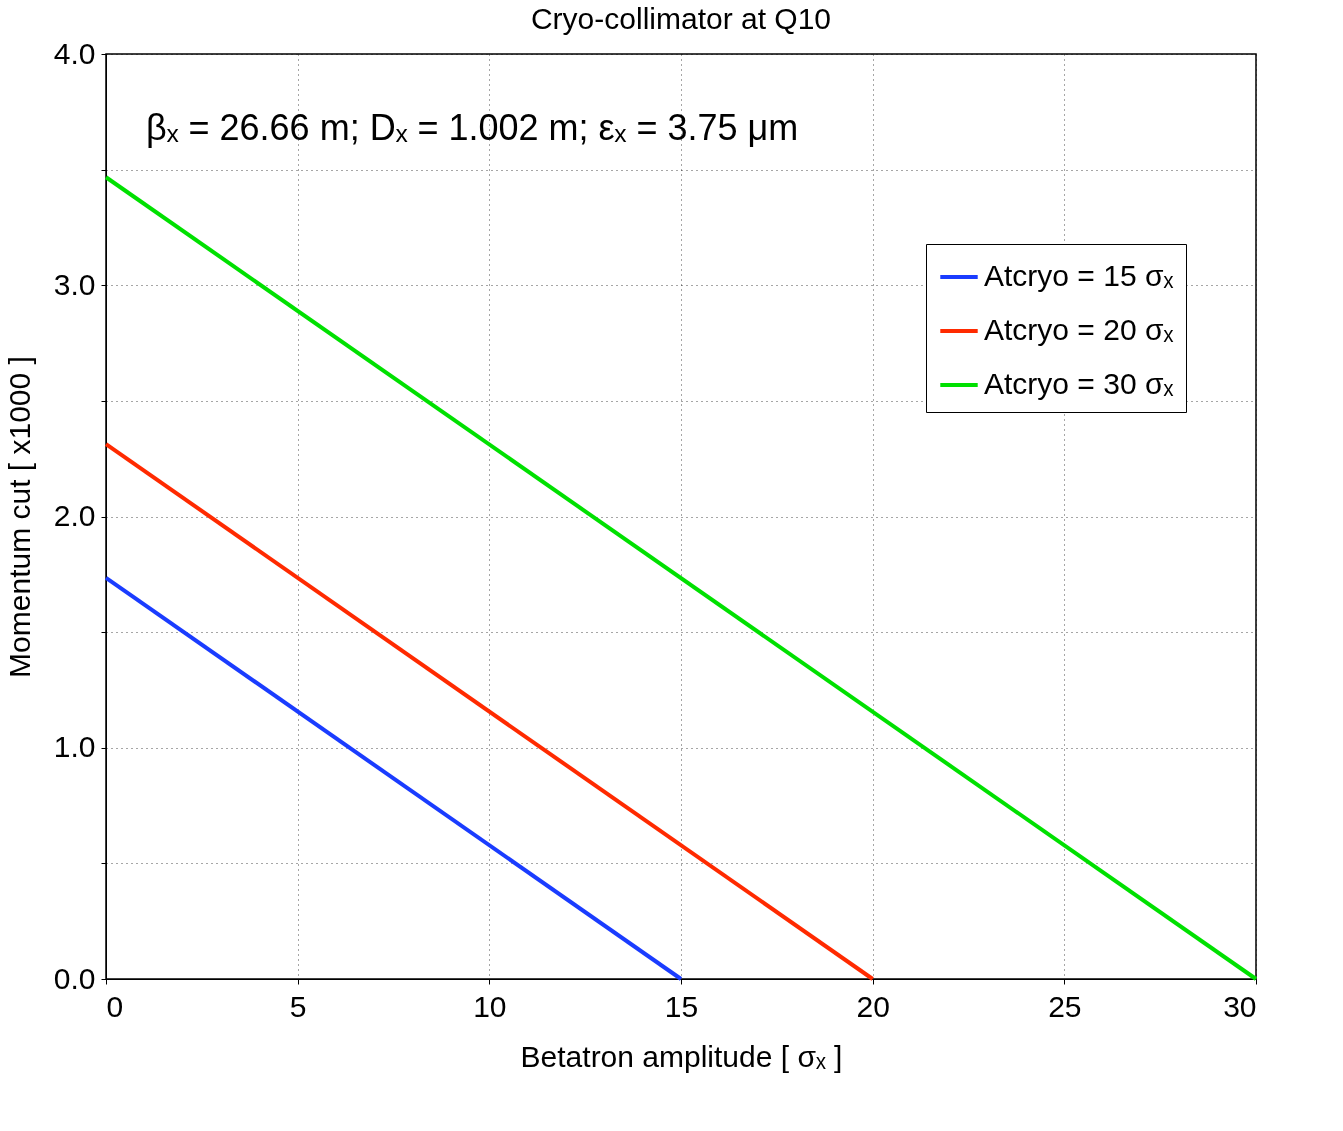  What do you see at coordinates (74, 515) in the screenshot?
I see `y-tick-label: 2.0` at bounding box center [74, 515].